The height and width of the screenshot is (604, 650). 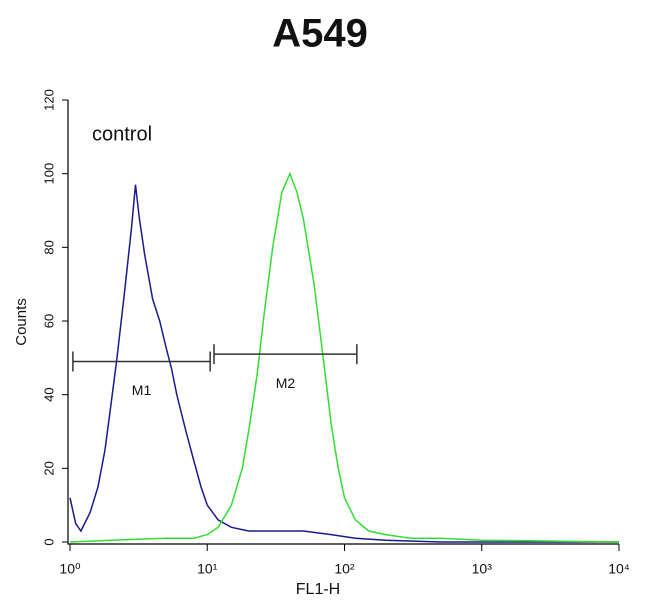 What do you see at coordinates (48, 321) in the screenshot?
I see `y-tick-label: 60` at bounding box center [48, 321].